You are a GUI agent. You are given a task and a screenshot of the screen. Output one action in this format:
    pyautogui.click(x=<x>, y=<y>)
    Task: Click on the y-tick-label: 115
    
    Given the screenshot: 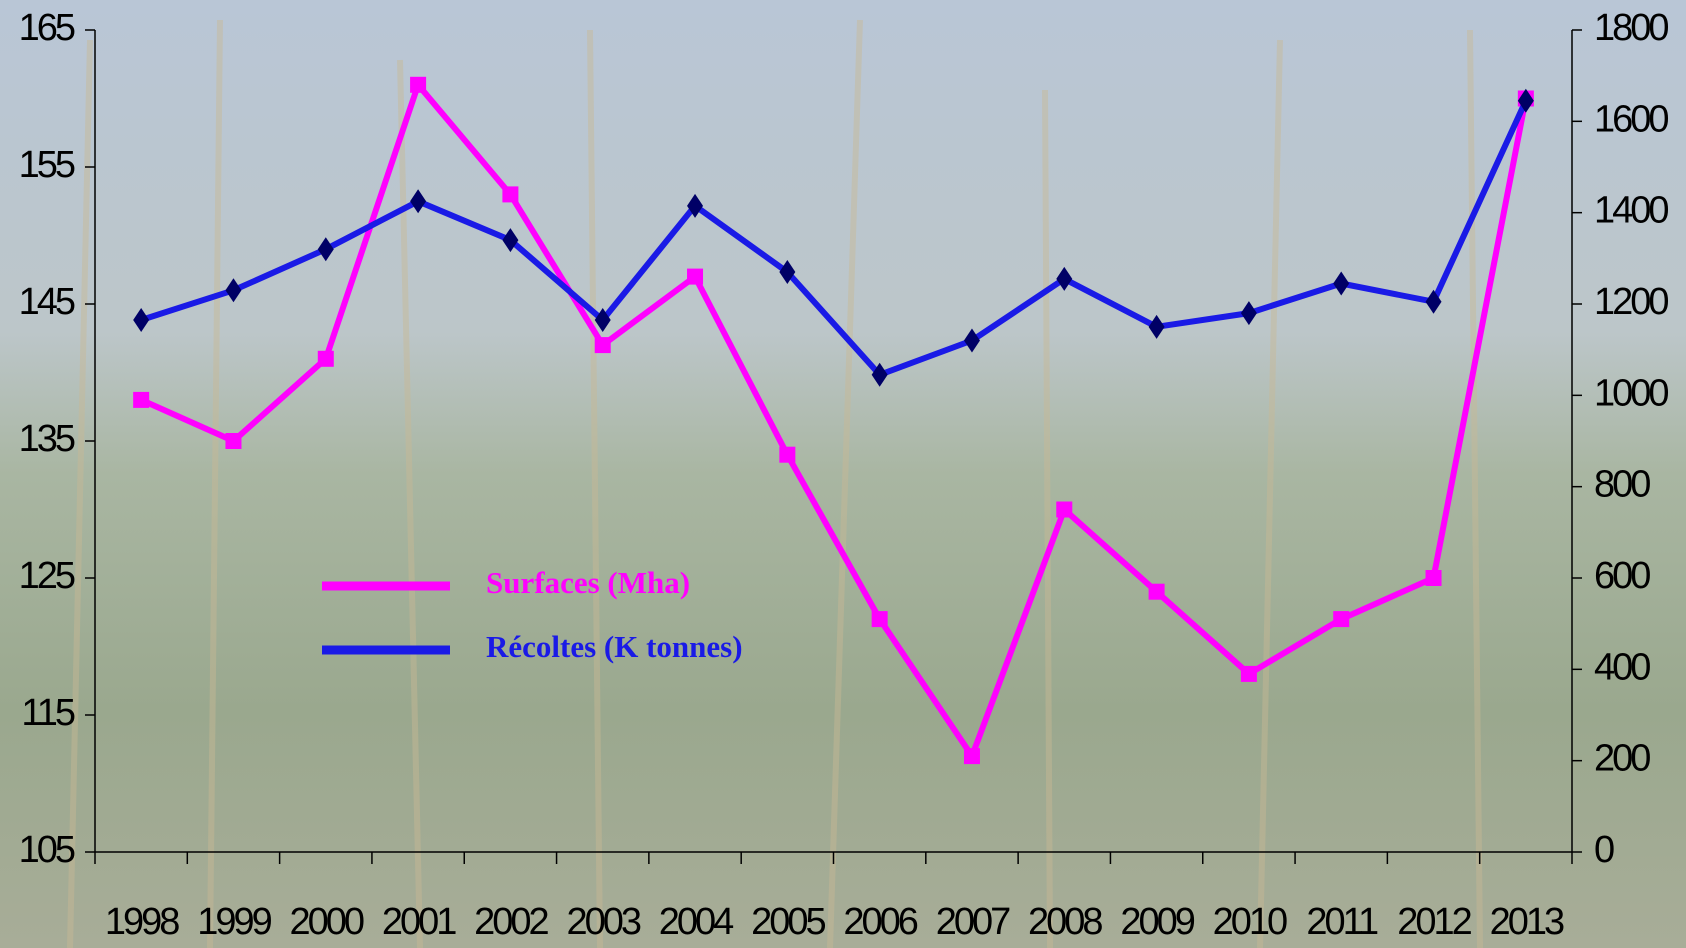 What is the action you would take?
    pyautogui.click(x=47, y=713)
    